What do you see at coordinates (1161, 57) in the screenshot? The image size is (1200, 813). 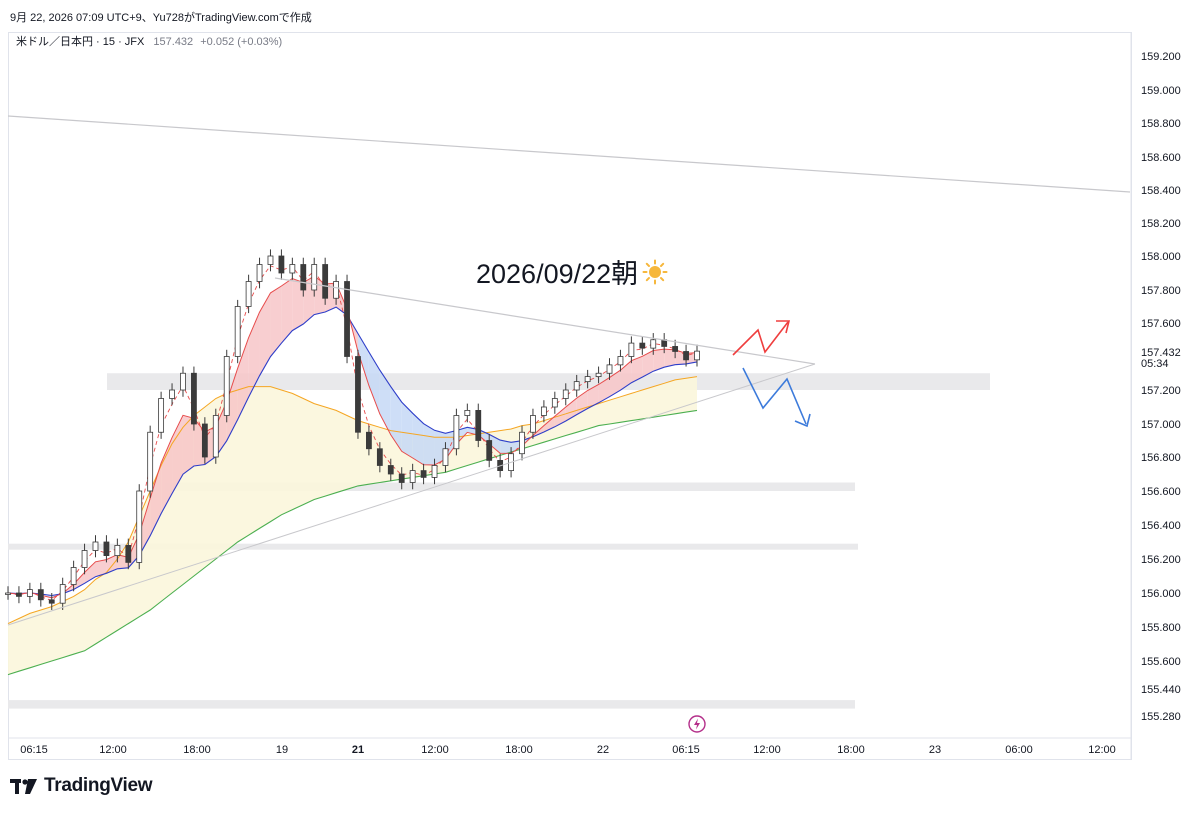 I see `y-tick-label: 159.200` at bounding box center [1161, 57].